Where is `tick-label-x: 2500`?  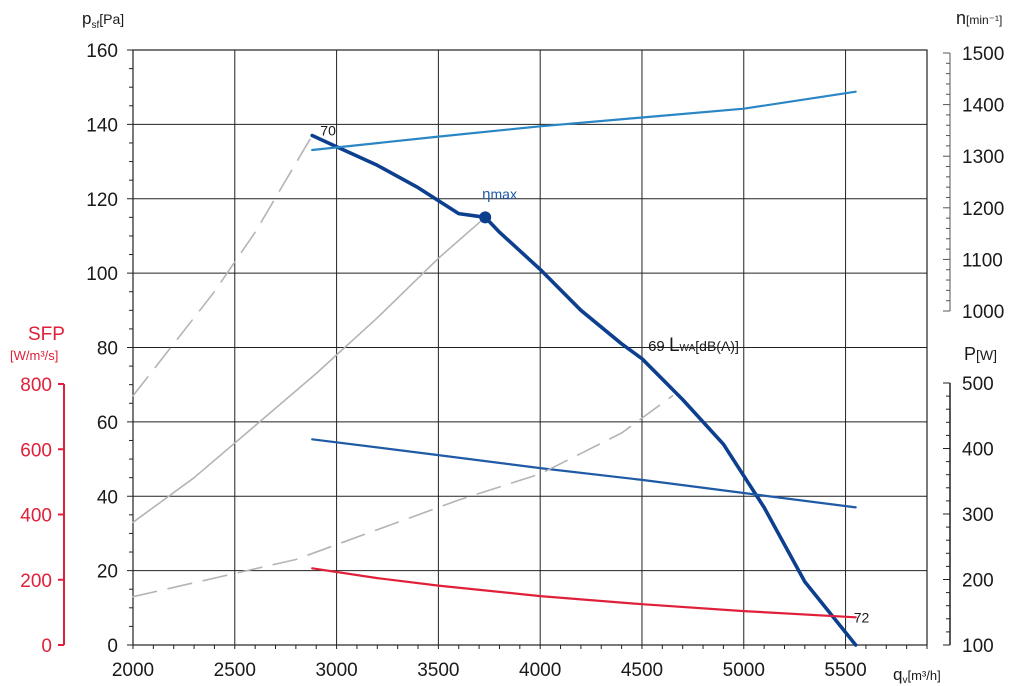 tick-label-x: 2500 is located at coordinates (235, 670).